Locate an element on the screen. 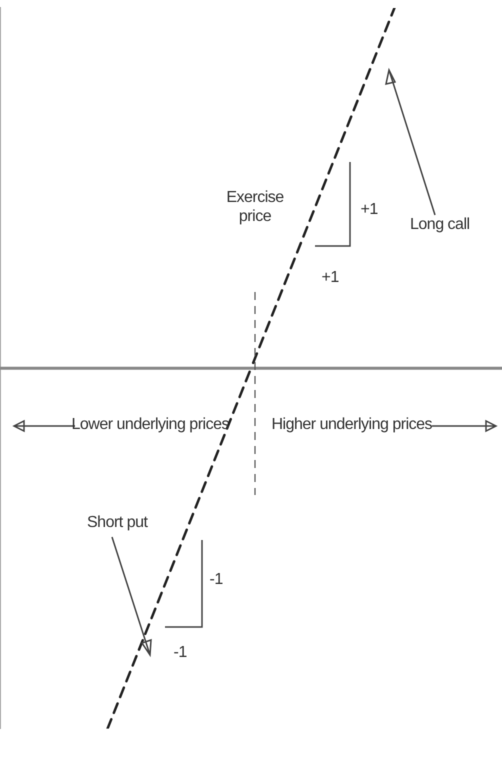 This screenshot has width=502, height=757. text: Short put is located at coordinates (117, 522).